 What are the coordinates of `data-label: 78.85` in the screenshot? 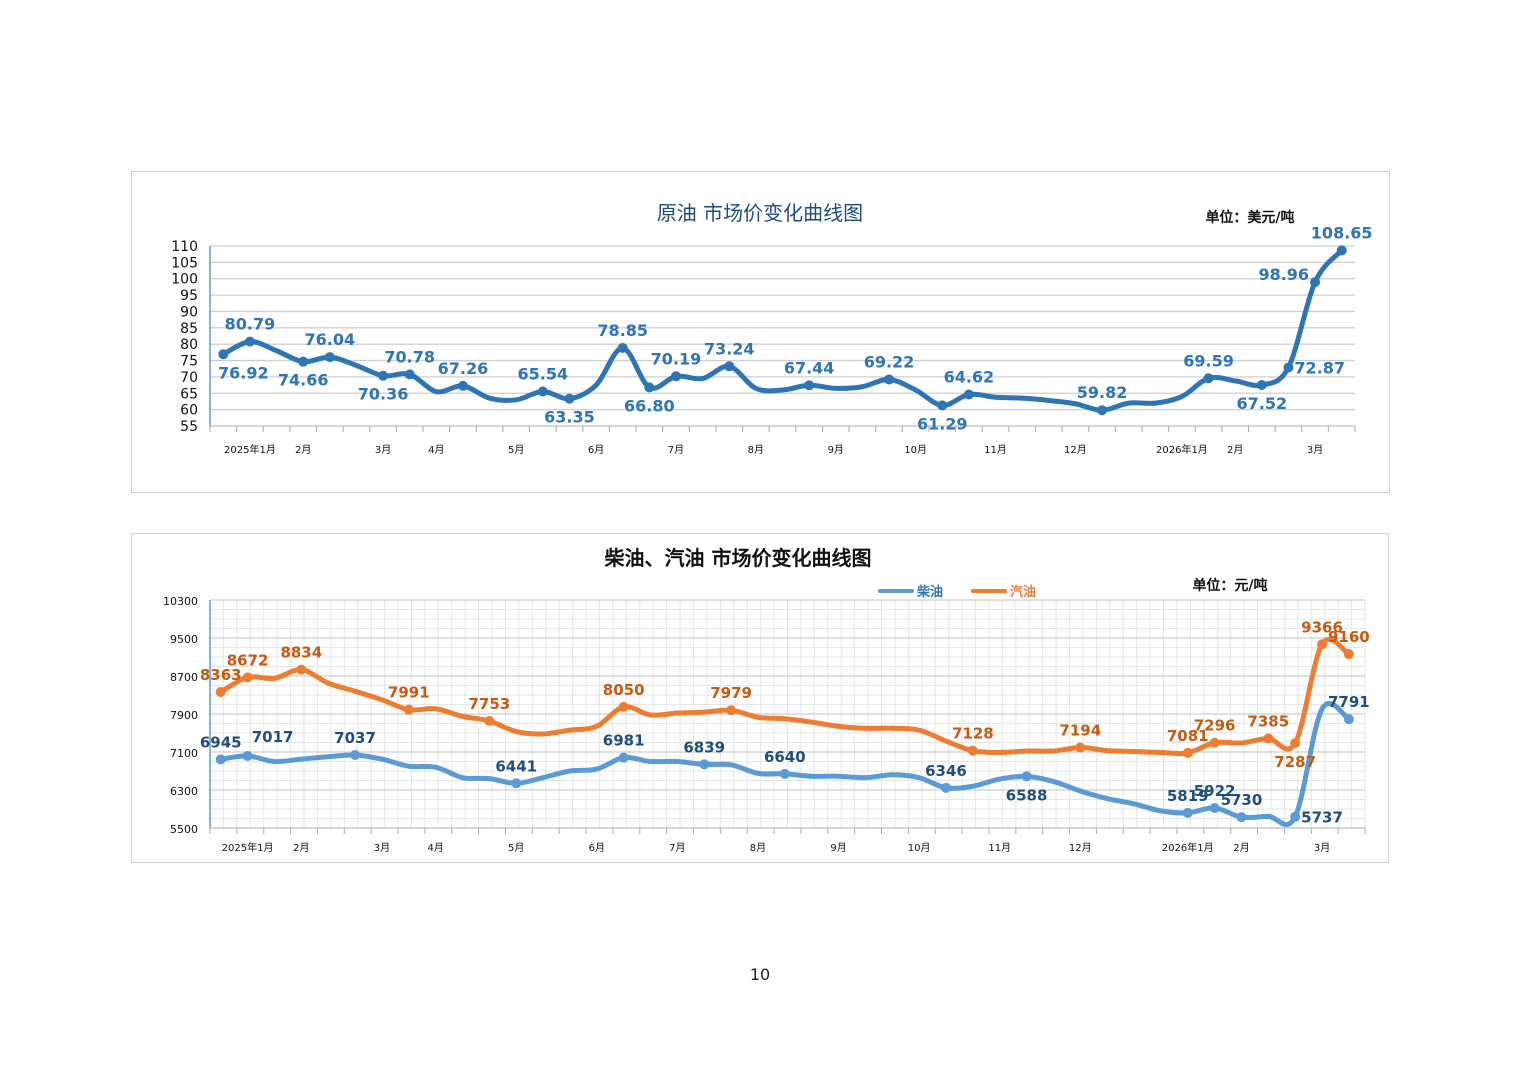 It's located at (622, 330).